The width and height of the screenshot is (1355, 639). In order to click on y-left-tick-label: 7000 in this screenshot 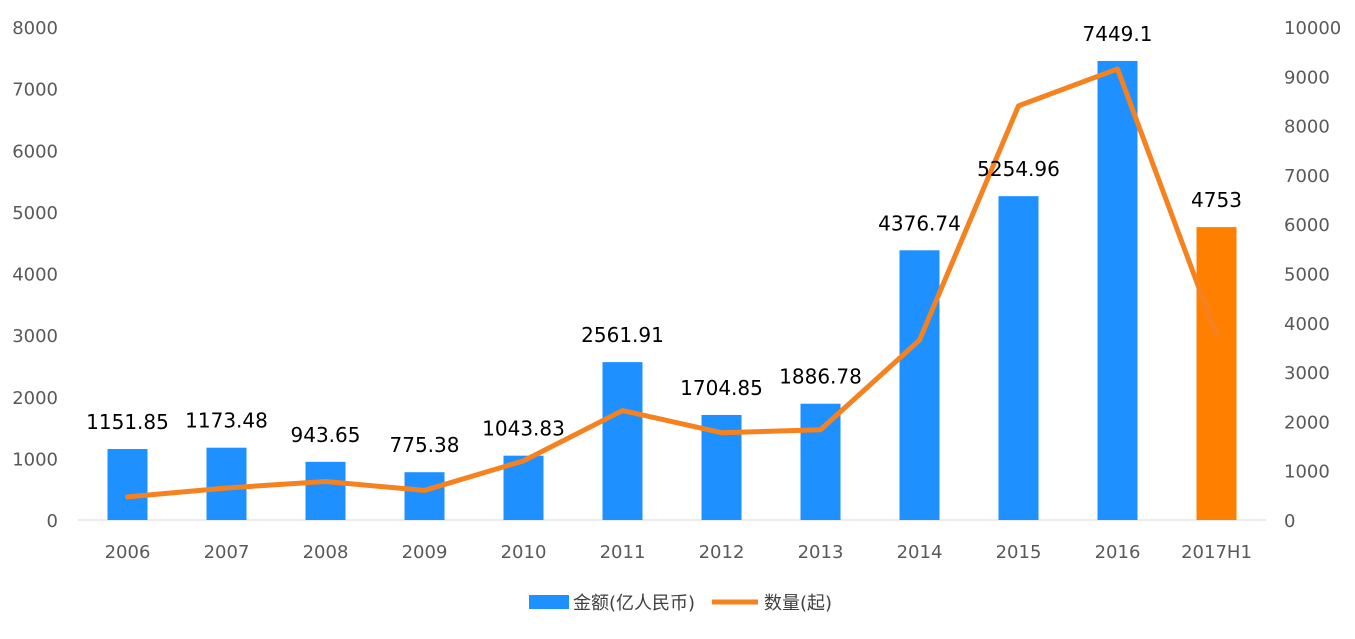, I will do `click(35, 90)`.